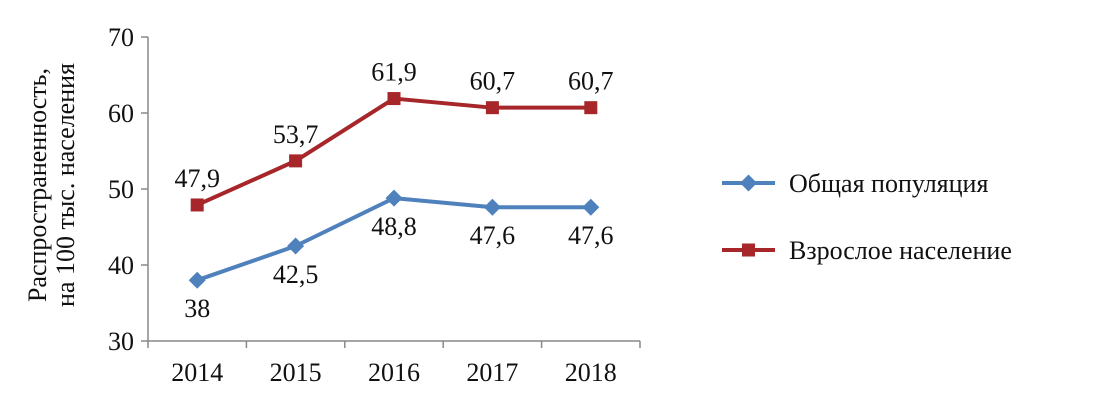  What do you see at coordinates (296, 134) in the screenshot?
I see `data-label: 53,7` at bounding box center [296, 134].